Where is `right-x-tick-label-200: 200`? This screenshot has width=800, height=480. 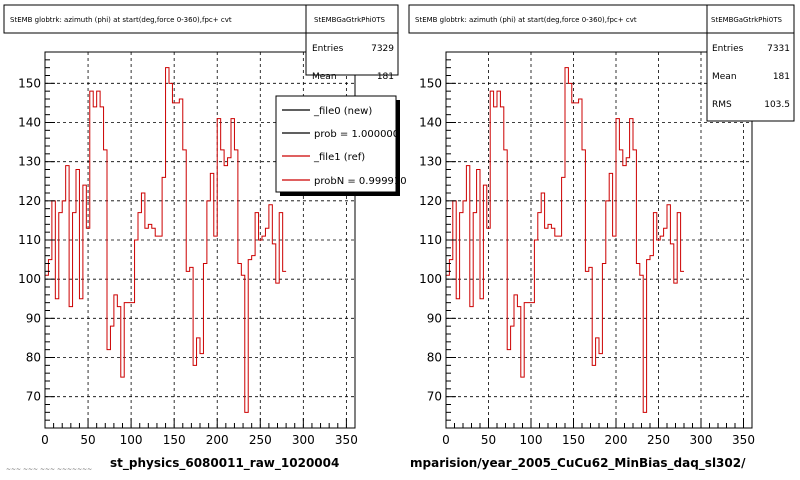 right-x-tick-label-200: 200 is located at coordinates (616, 440).